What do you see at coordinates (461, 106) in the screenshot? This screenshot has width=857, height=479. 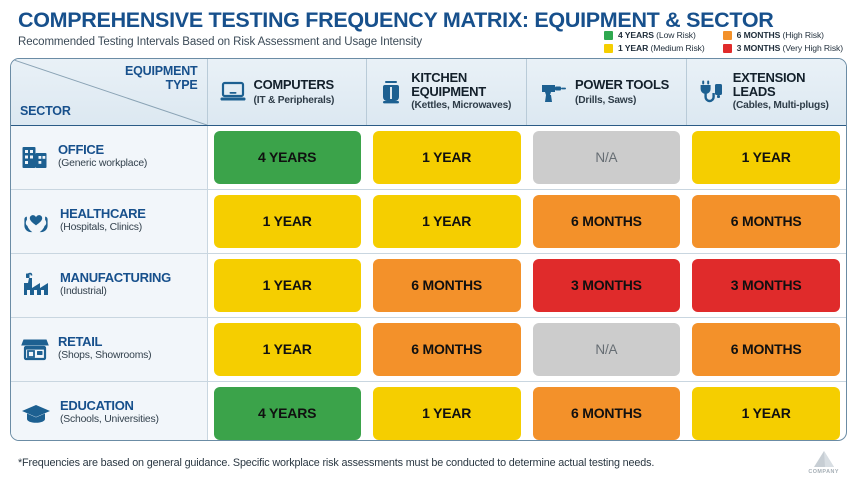 I see `column-header-sub: (Kettles, Microwaves)` at bounding box center [461, 106].